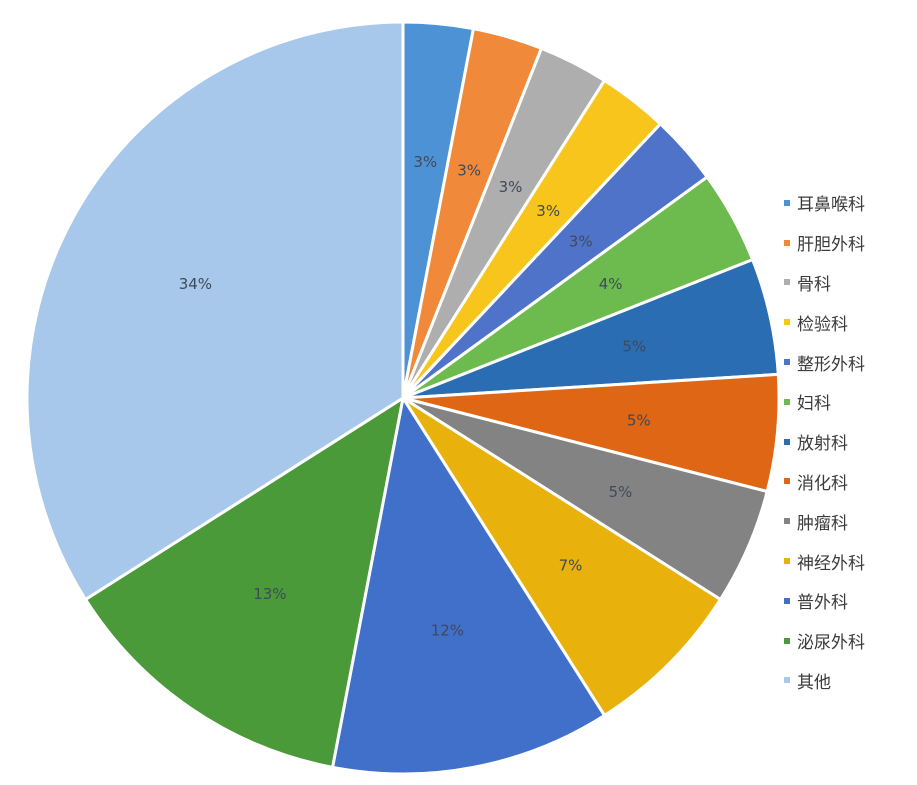  I want to click on legend-item-2: 肝胆外科, so click(824, 243).